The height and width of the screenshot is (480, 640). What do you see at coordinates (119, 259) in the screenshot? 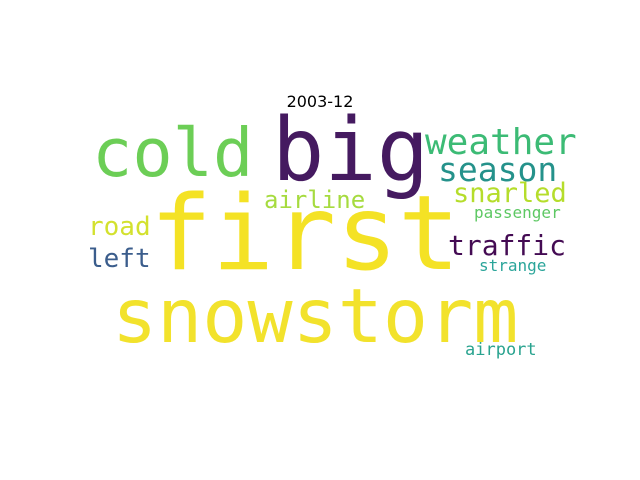
I see `word-left: left` at bounding box center [119, 259].